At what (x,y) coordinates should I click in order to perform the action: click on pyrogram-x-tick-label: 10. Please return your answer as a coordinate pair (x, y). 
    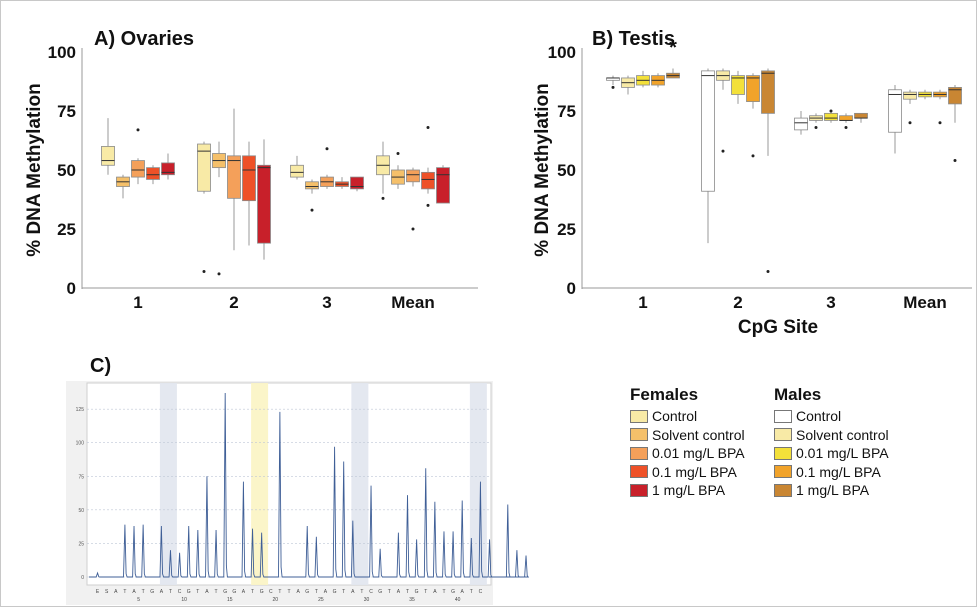
    Looking at the image, I should click on (184, 600).